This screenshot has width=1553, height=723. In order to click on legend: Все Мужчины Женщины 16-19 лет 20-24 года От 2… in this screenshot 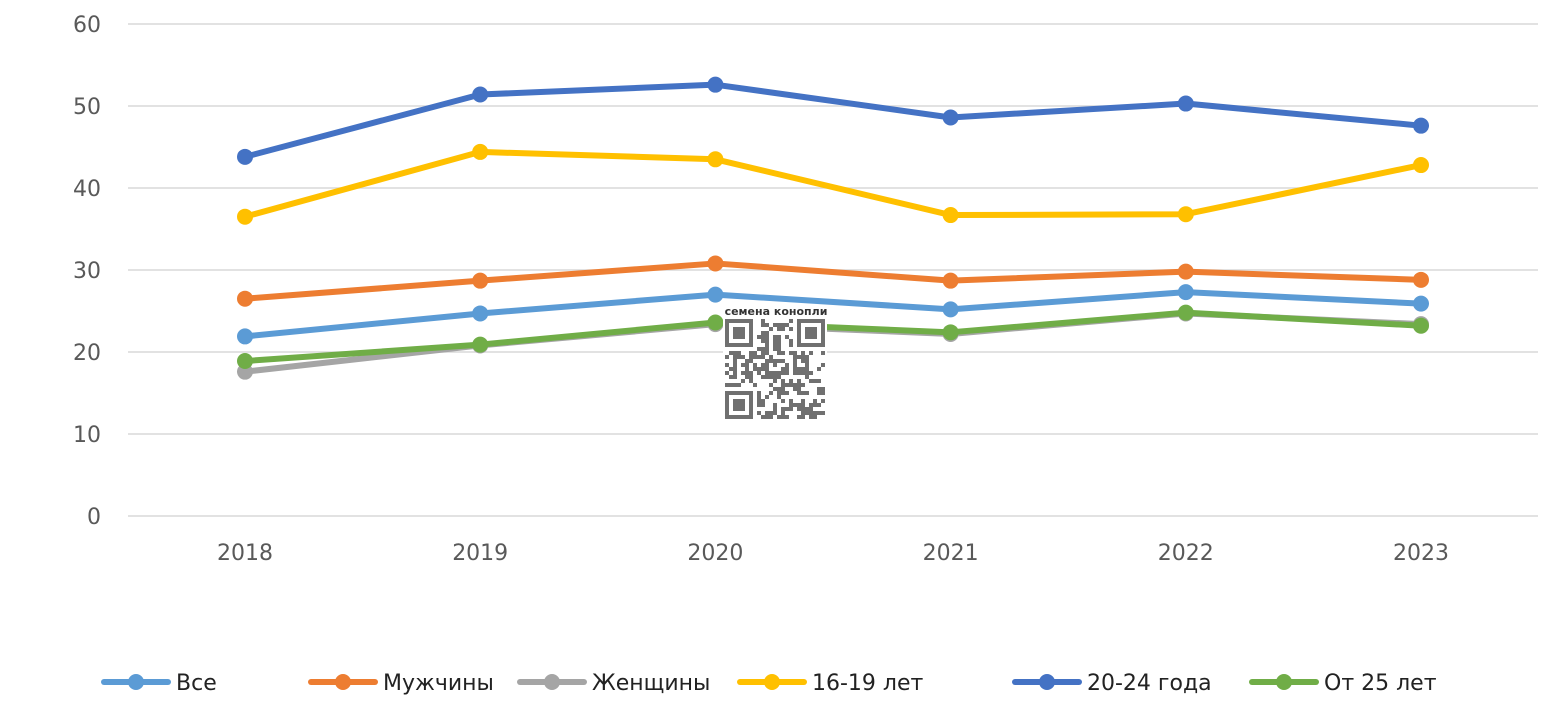, I will do `click(769, 683)`.